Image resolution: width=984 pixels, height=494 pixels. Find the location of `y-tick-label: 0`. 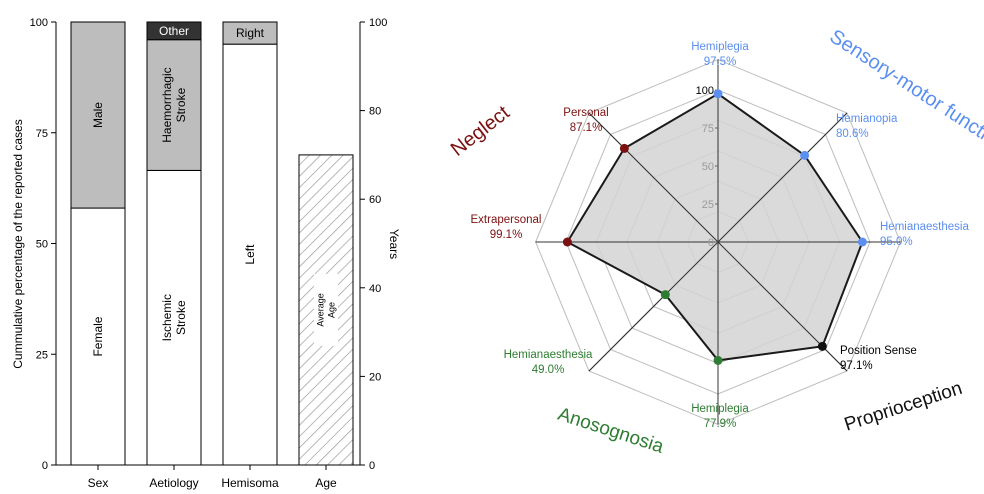

y-tick-label: 0 is located at coordinates (45, 466).